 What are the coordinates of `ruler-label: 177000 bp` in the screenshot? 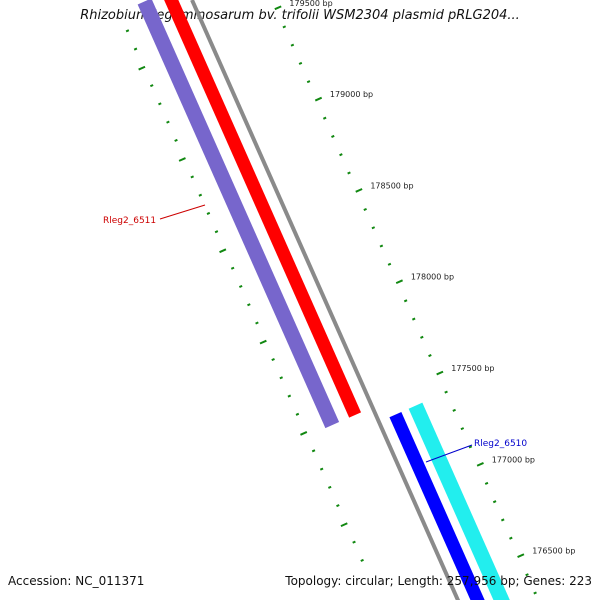 It's located at (513, 459).